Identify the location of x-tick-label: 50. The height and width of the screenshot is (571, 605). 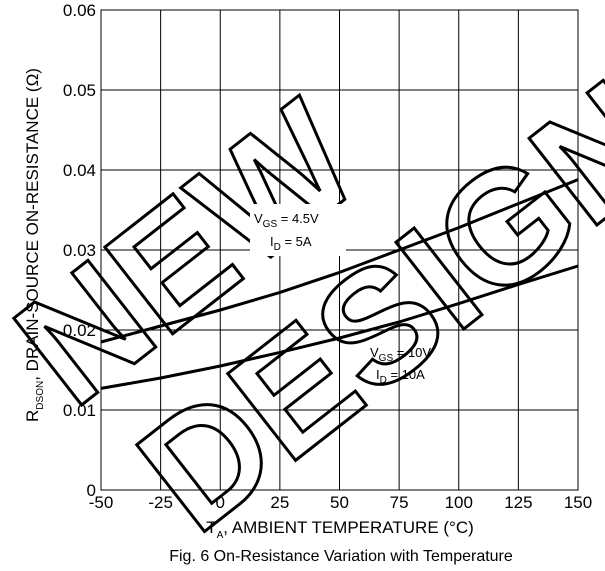
(339, 502).